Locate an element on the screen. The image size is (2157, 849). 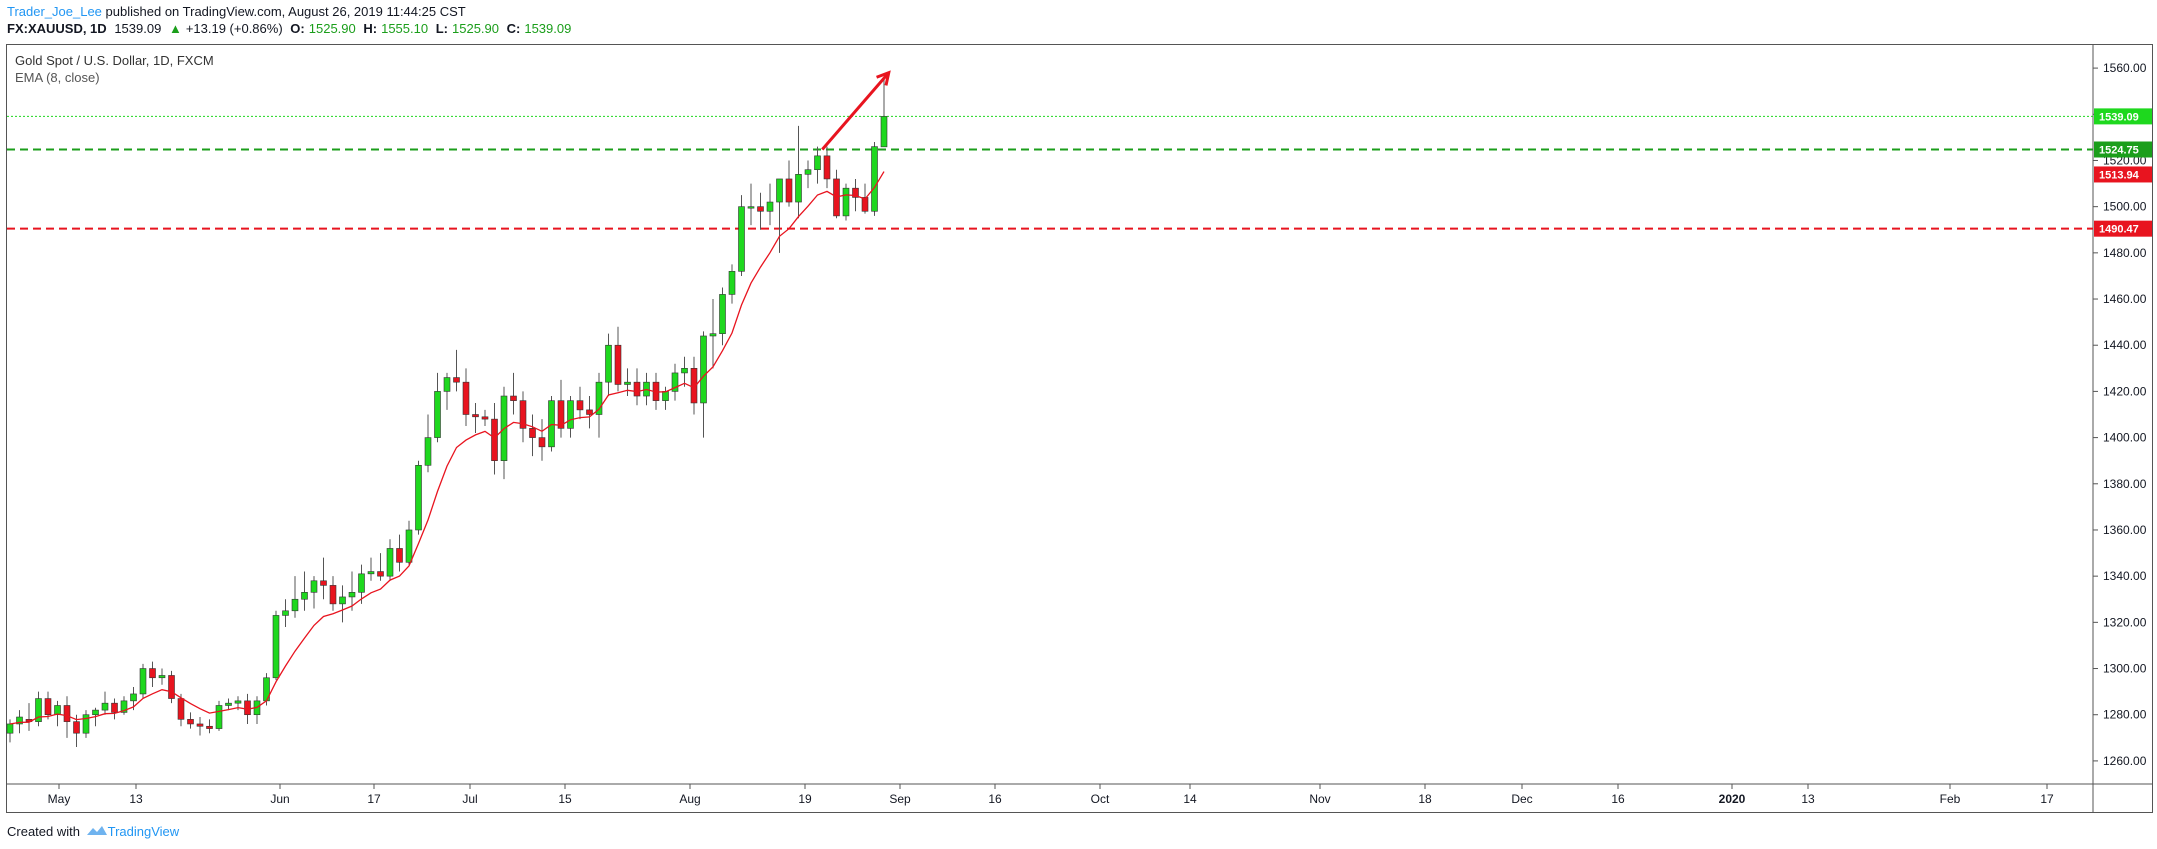
close-label: C: is located at coordinates (513, 28).